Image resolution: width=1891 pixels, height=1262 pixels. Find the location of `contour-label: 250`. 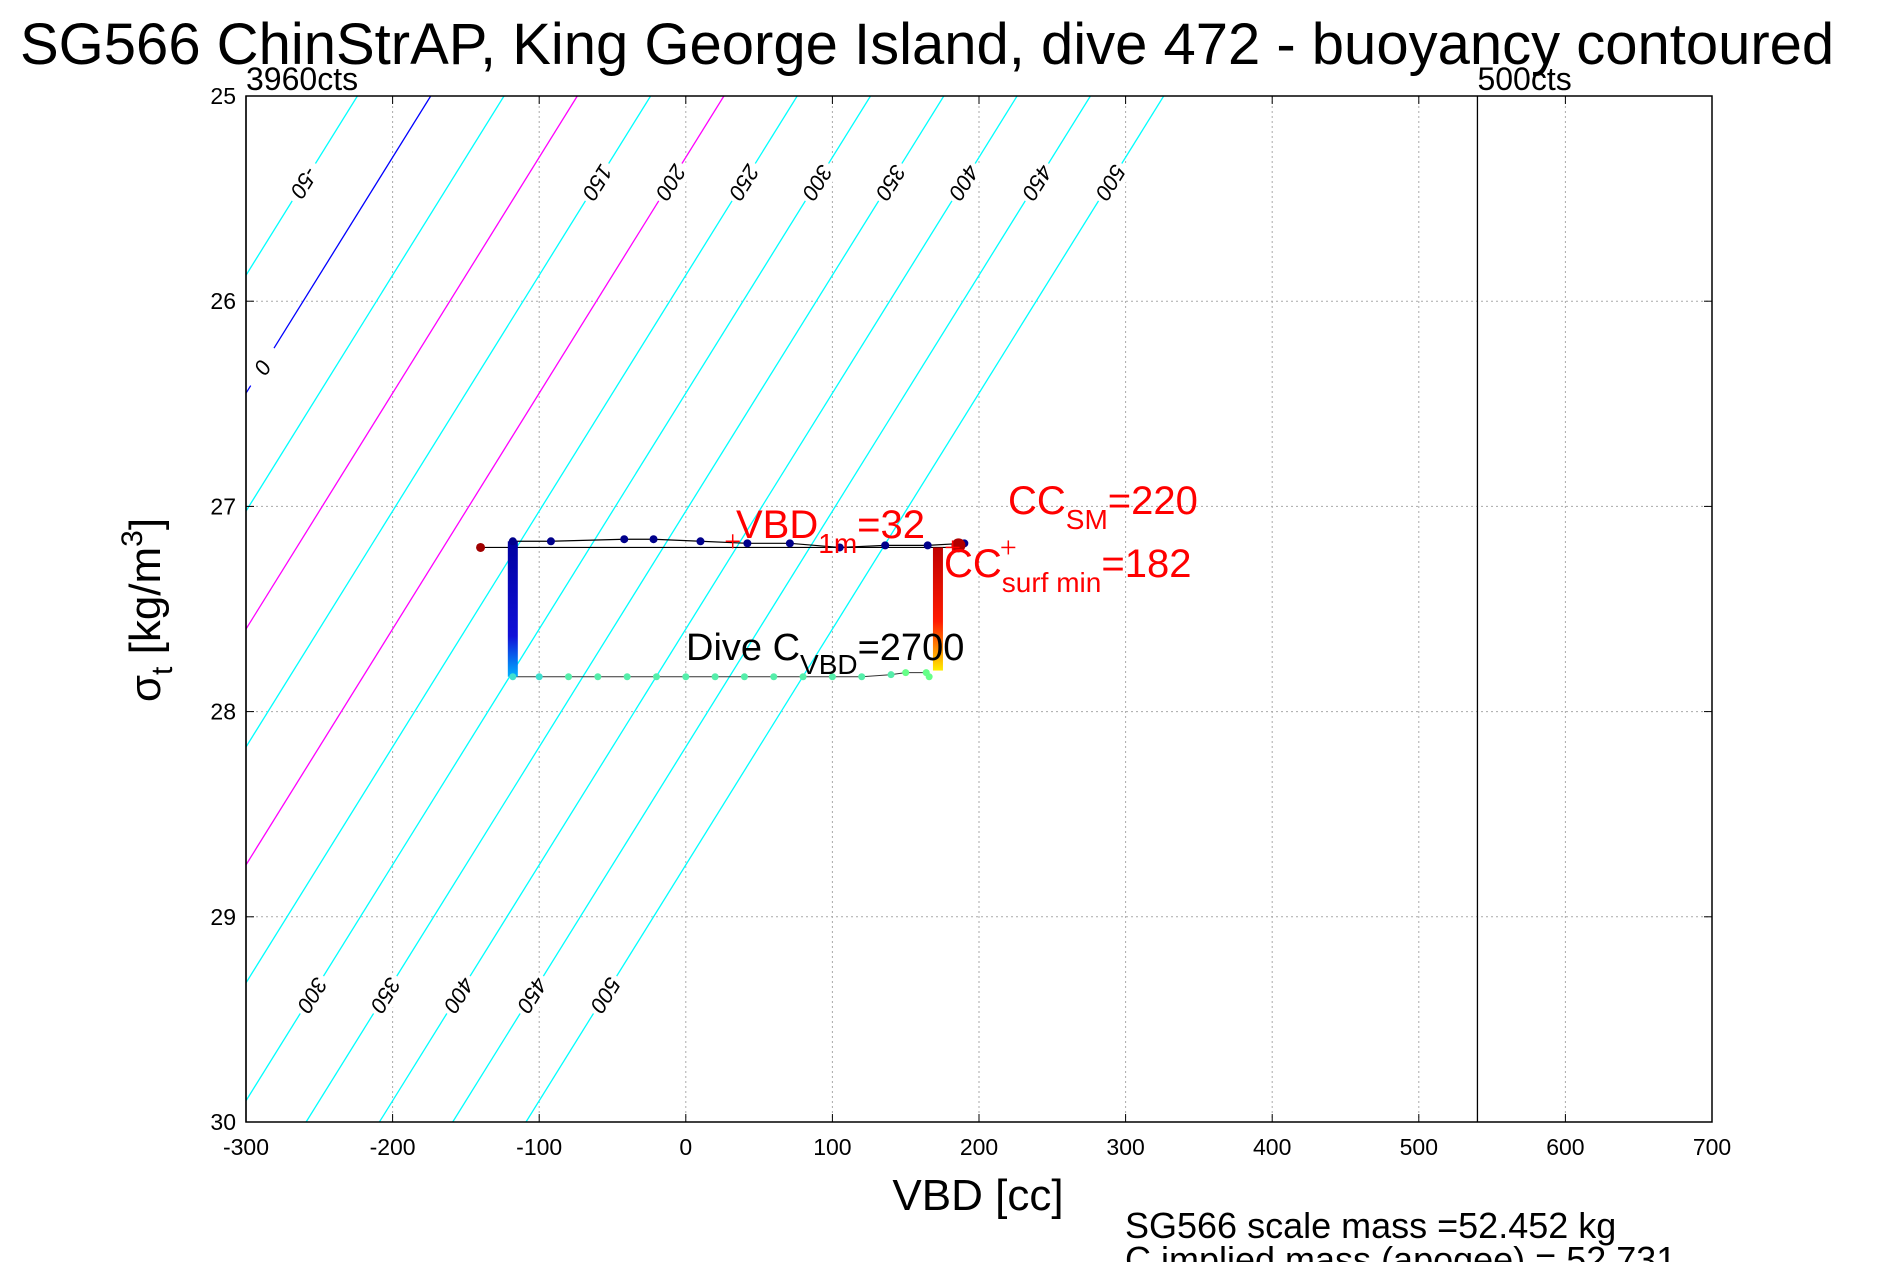

contour-label: 250 is located at coordinates (745, 183).